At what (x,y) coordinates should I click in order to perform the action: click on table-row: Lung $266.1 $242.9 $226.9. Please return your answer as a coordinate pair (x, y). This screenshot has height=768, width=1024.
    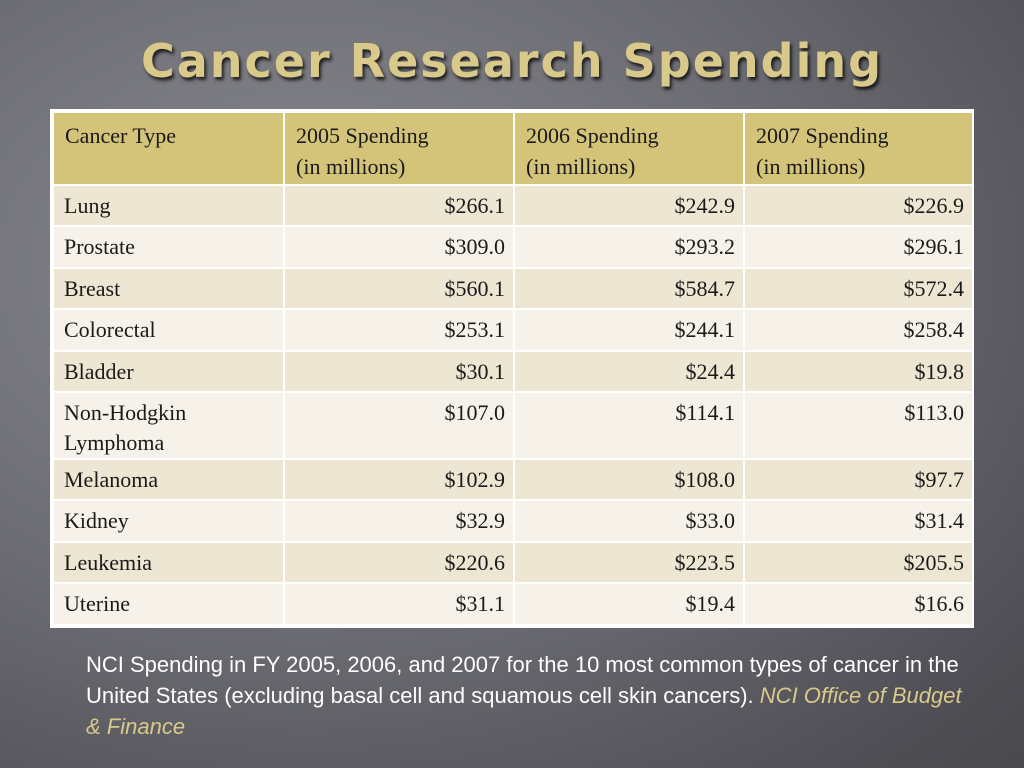
    Looking at the image, I should click on (513, 205).